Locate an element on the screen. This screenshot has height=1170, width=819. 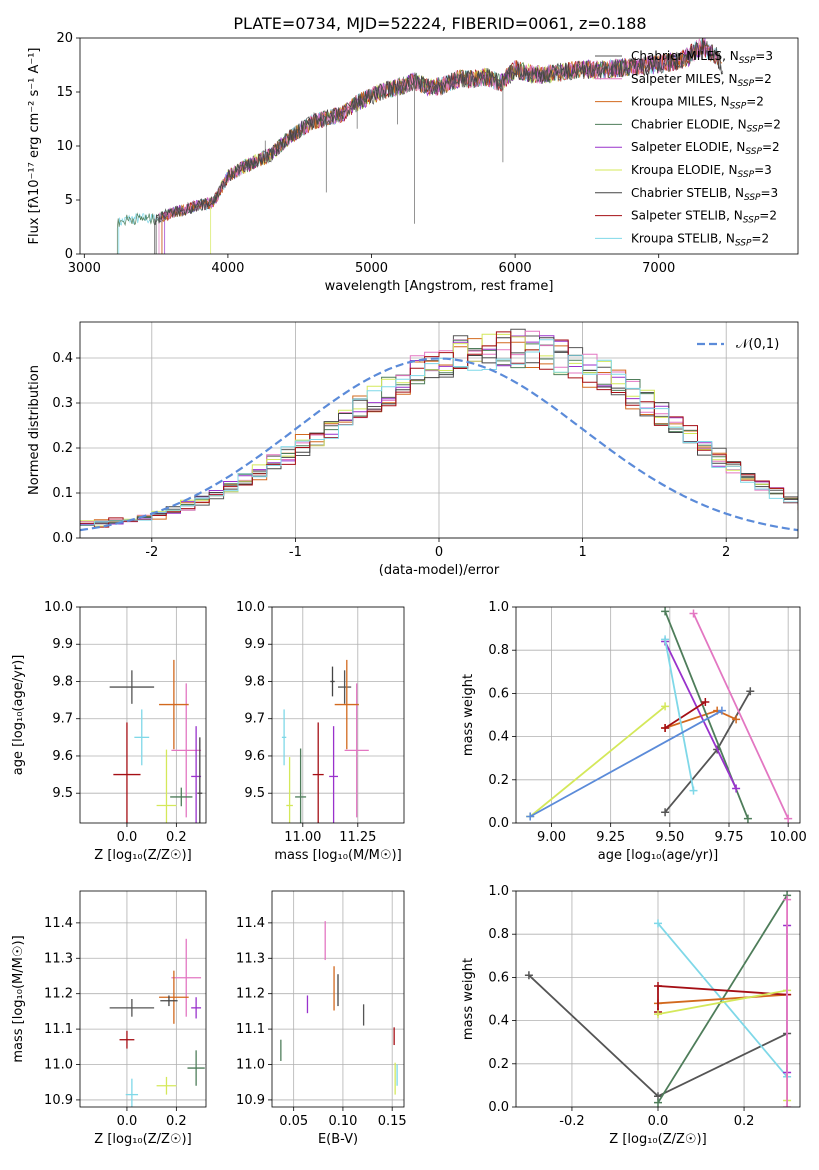
x-tick-label: 10.00 is located at coordinates (788, 837).